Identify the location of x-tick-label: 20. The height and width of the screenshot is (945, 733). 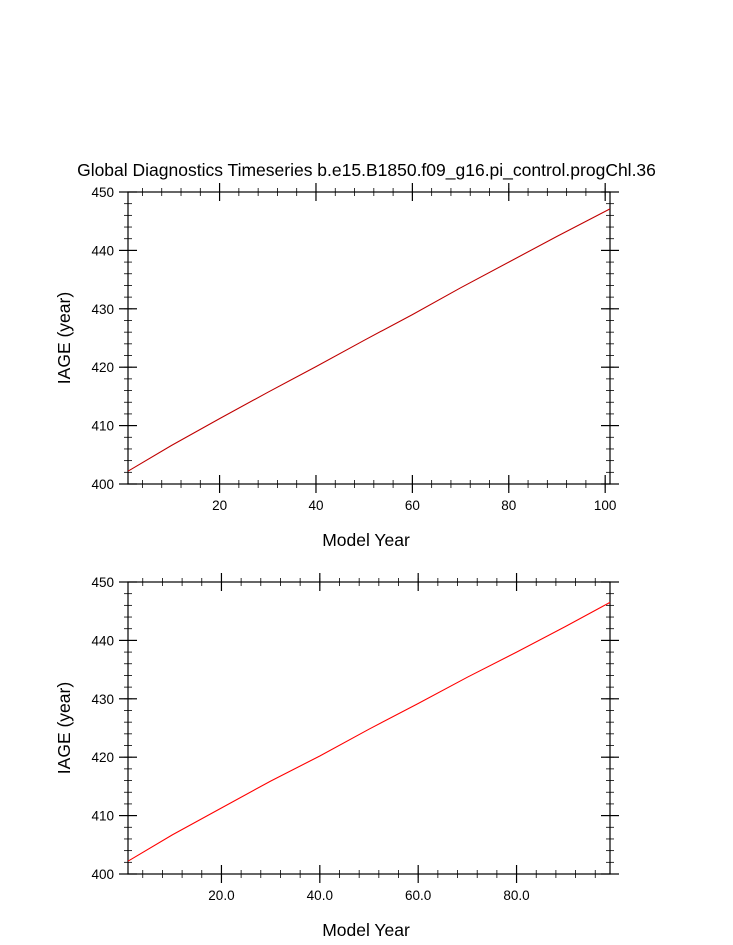
(219, 505).